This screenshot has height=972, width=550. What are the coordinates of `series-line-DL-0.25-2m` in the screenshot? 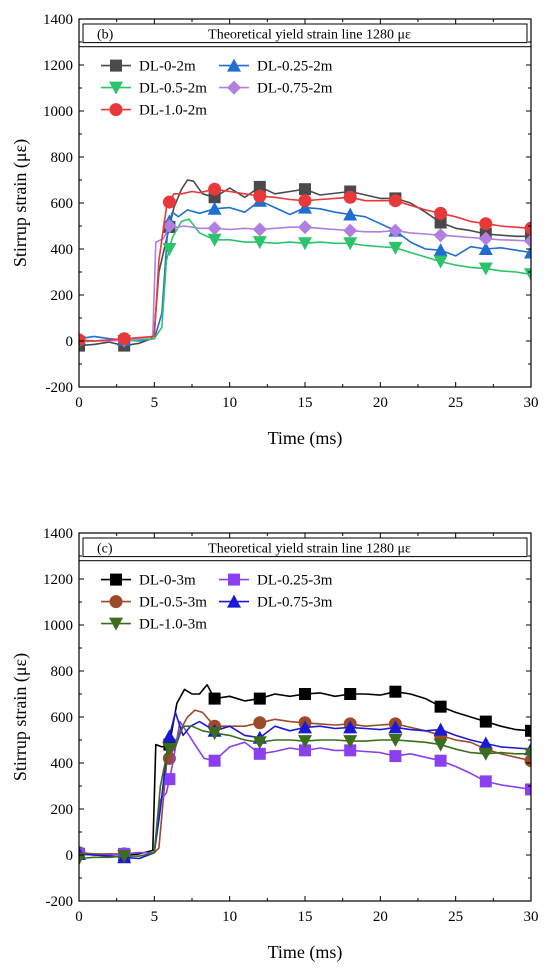 It's located at (305, 270).